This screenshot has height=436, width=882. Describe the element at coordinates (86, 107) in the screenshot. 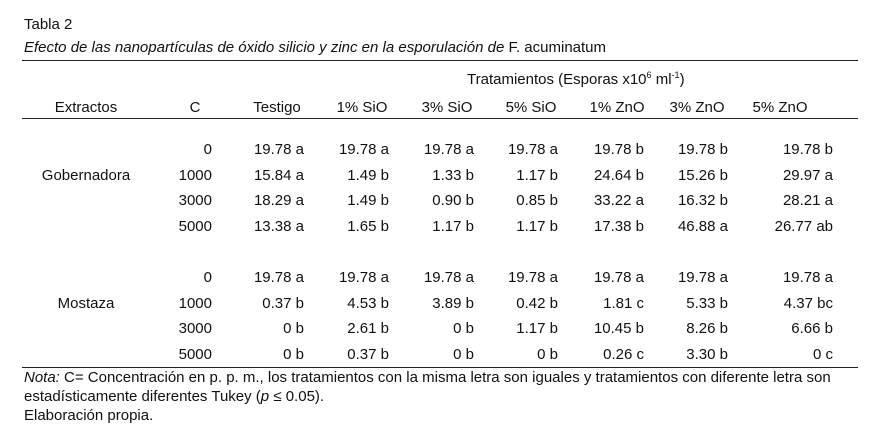

I see `column-header: Extractos` at that location.